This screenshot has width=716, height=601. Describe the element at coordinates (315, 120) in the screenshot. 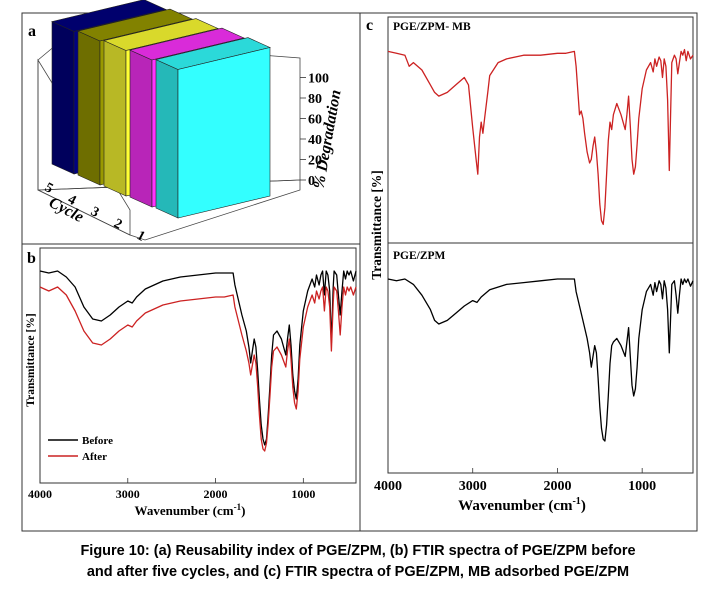

I see `z-tick-label-60: 60` at that location.